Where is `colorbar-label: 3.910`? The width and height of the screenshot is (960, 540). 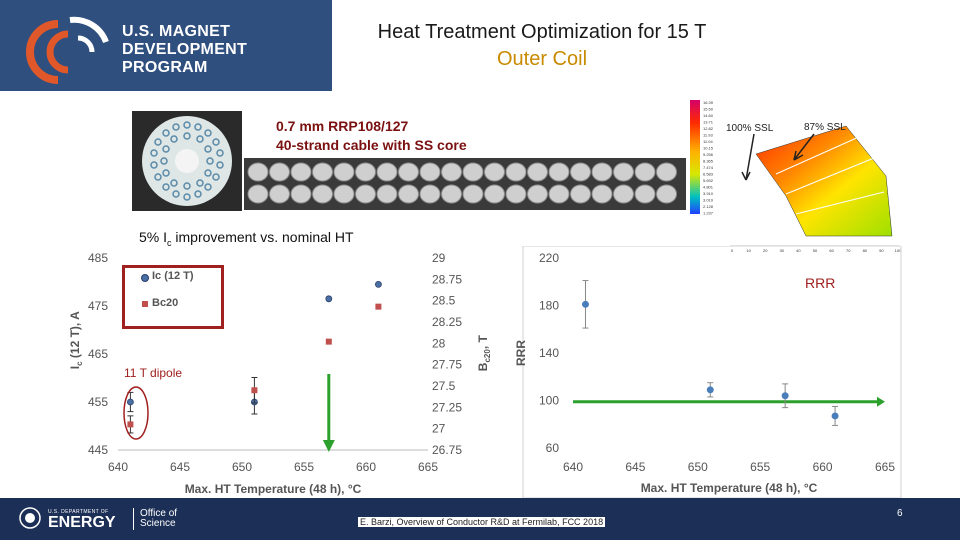
colorbar-label: 3.910 is located at coordinates (708, 193).